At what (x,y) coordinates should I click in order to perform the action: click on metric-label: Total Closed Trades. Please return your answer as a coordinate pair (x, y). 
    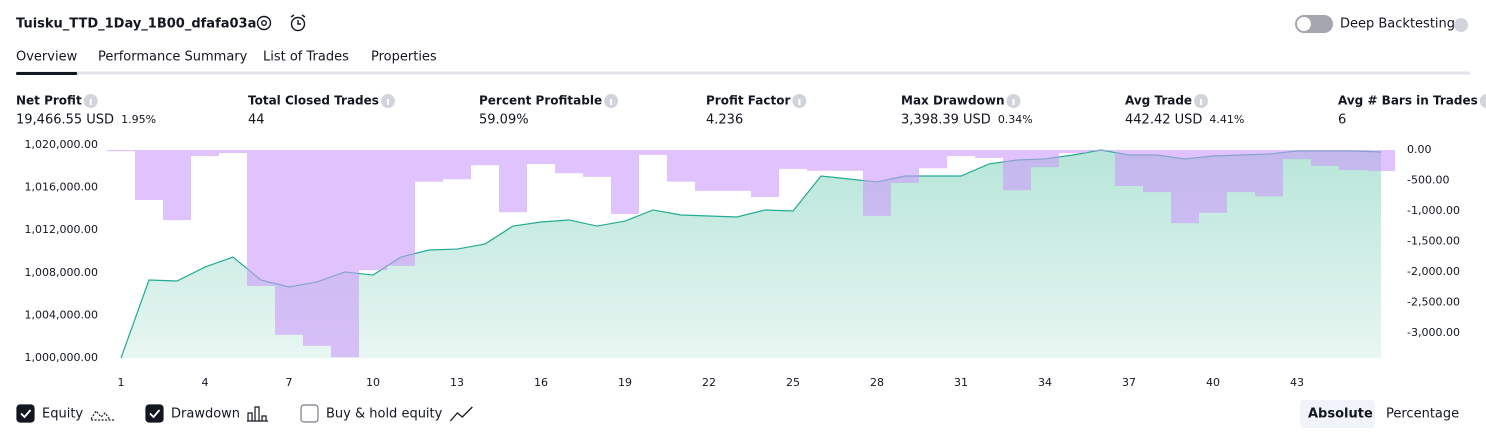
    Looking at the image, I should click on (313, 101).